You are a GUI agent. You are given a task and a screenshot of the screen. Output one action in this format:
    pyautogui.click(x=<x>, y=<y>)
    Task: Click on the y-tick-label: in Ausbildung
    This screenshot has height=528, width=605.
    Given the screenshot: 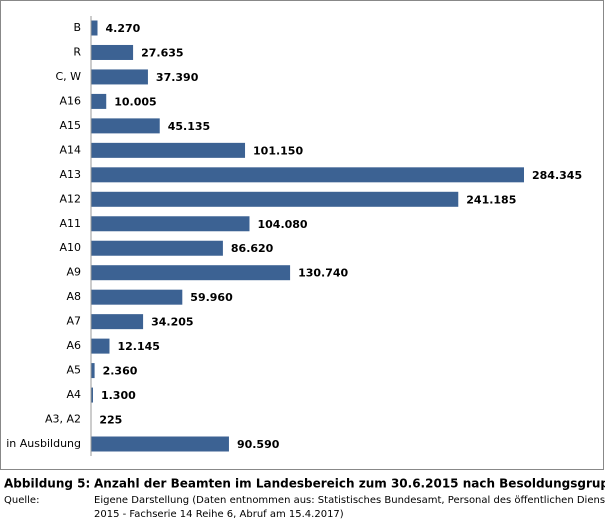 What is the action you would take?
    pyautogui.click(x=43, y=443)
    